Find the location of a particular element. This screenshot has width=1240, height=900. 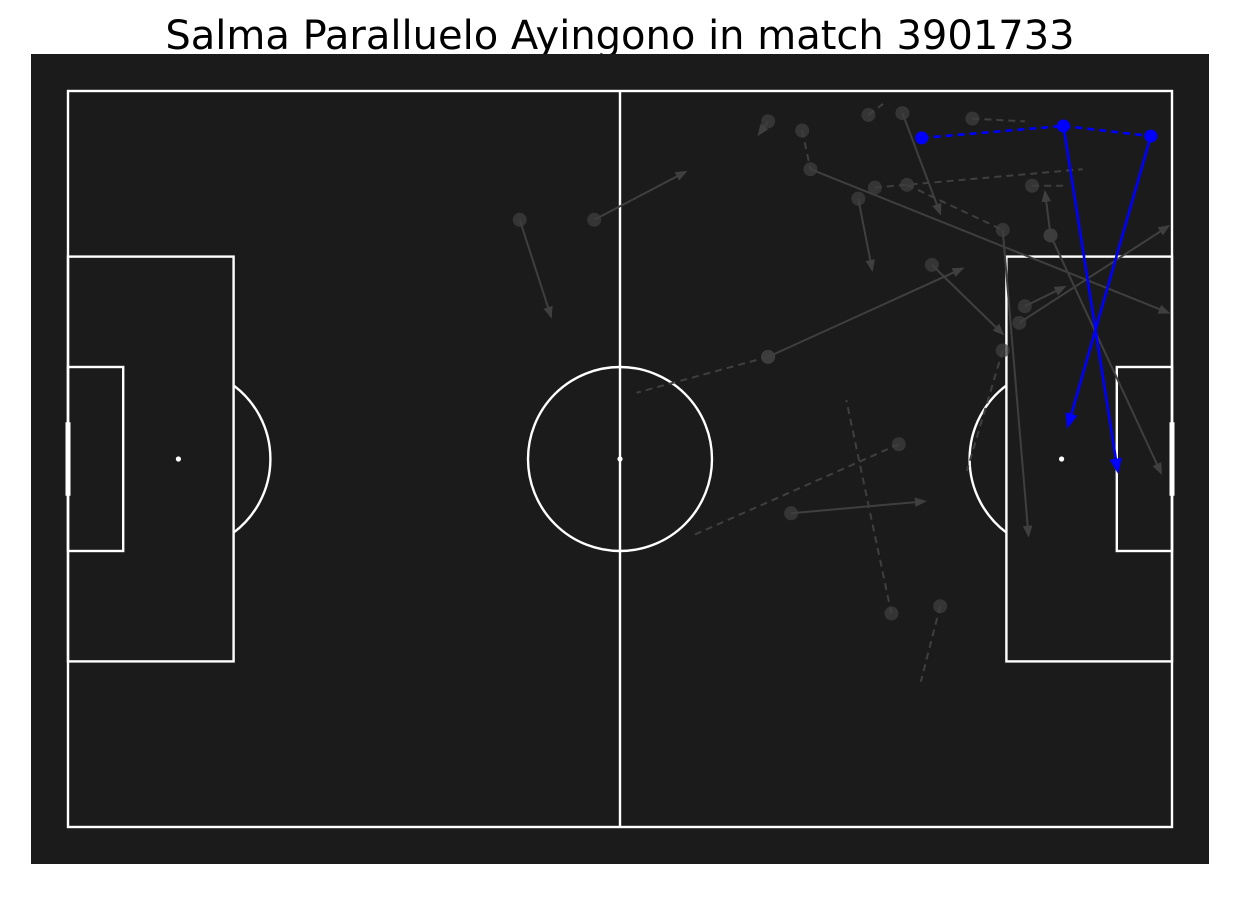

highlighted-actions-layer is located at coordinates (1036, 297).